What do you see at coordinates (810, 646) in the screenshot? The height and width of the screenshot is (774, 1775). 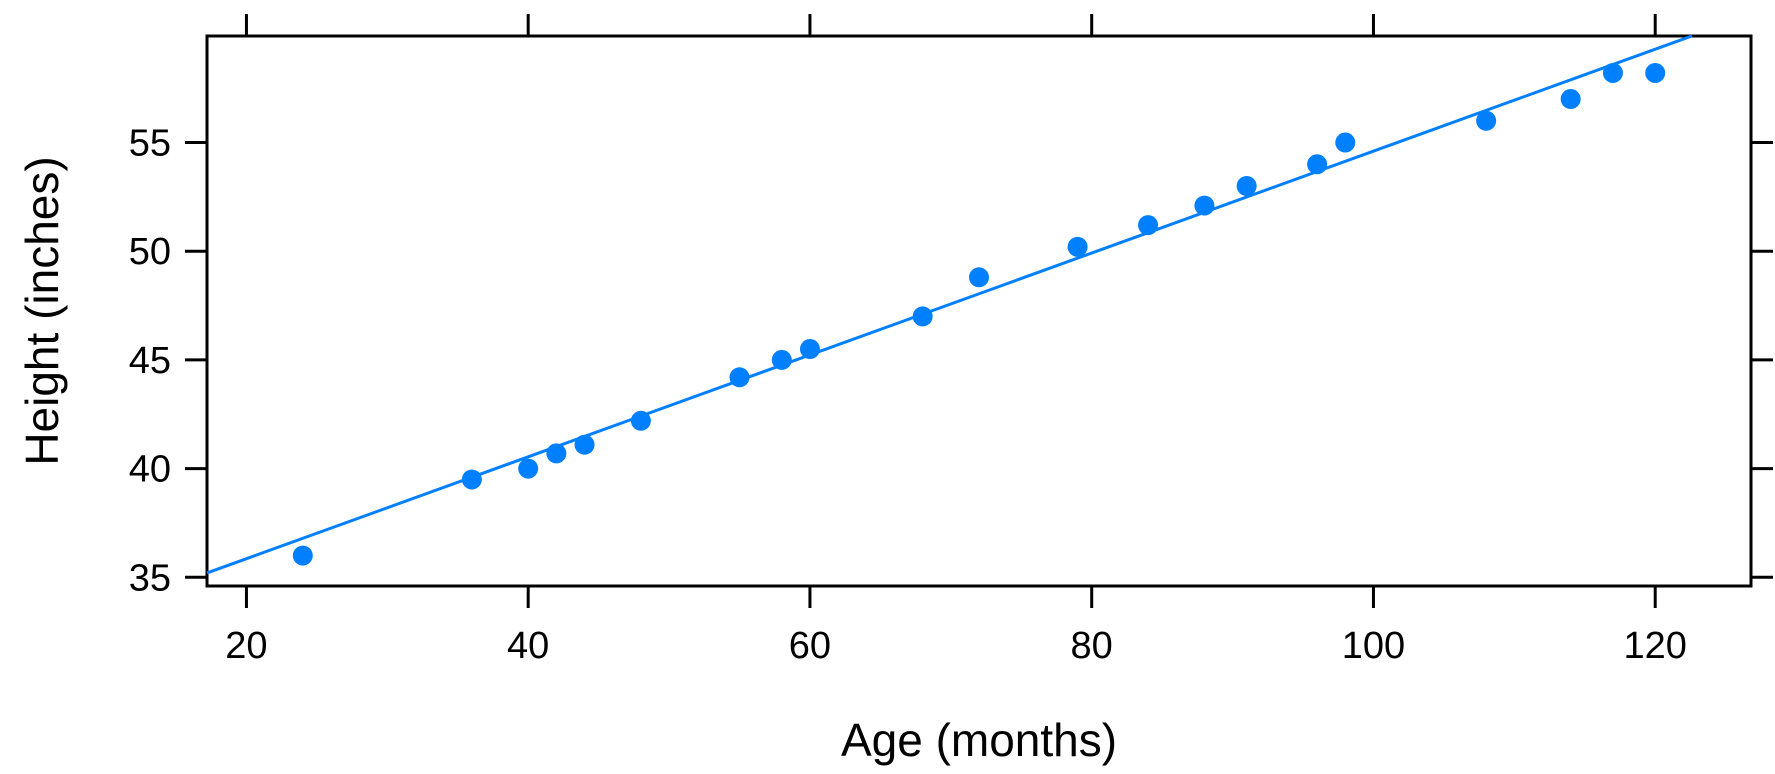 I see `x-tick-label: 60` at bounding box center [810, 646].